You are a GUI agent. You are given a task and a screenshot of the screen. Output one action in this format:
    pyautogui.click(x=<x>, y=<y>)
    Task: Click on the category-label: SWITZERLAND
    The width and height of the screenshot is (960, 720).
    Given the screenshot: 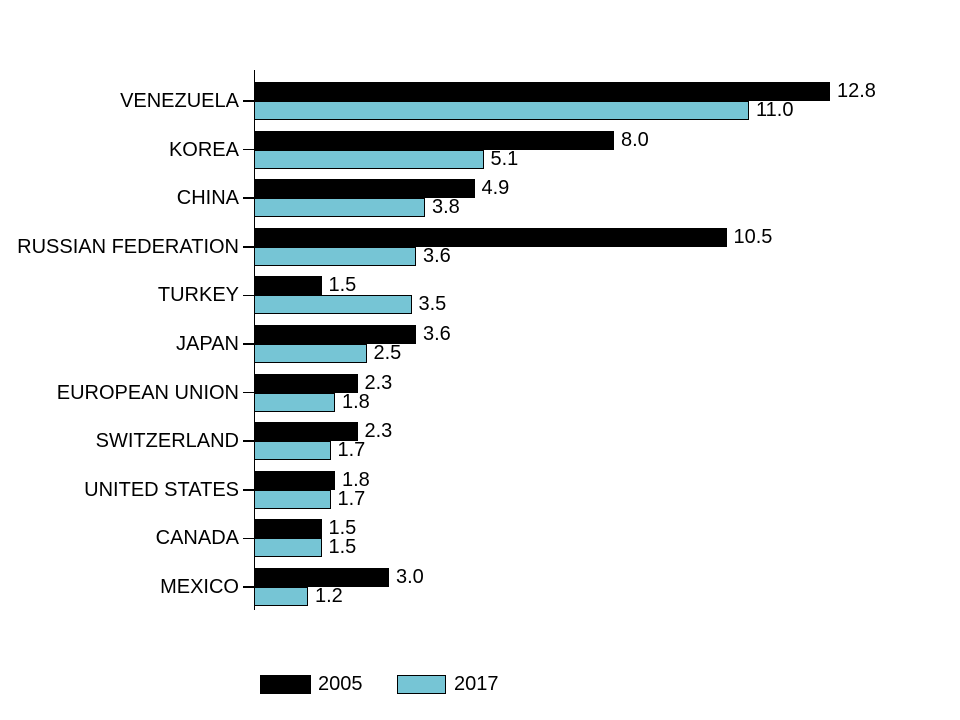 What is the action you would take?
    pyautogui.click(x=167, y=441)
    